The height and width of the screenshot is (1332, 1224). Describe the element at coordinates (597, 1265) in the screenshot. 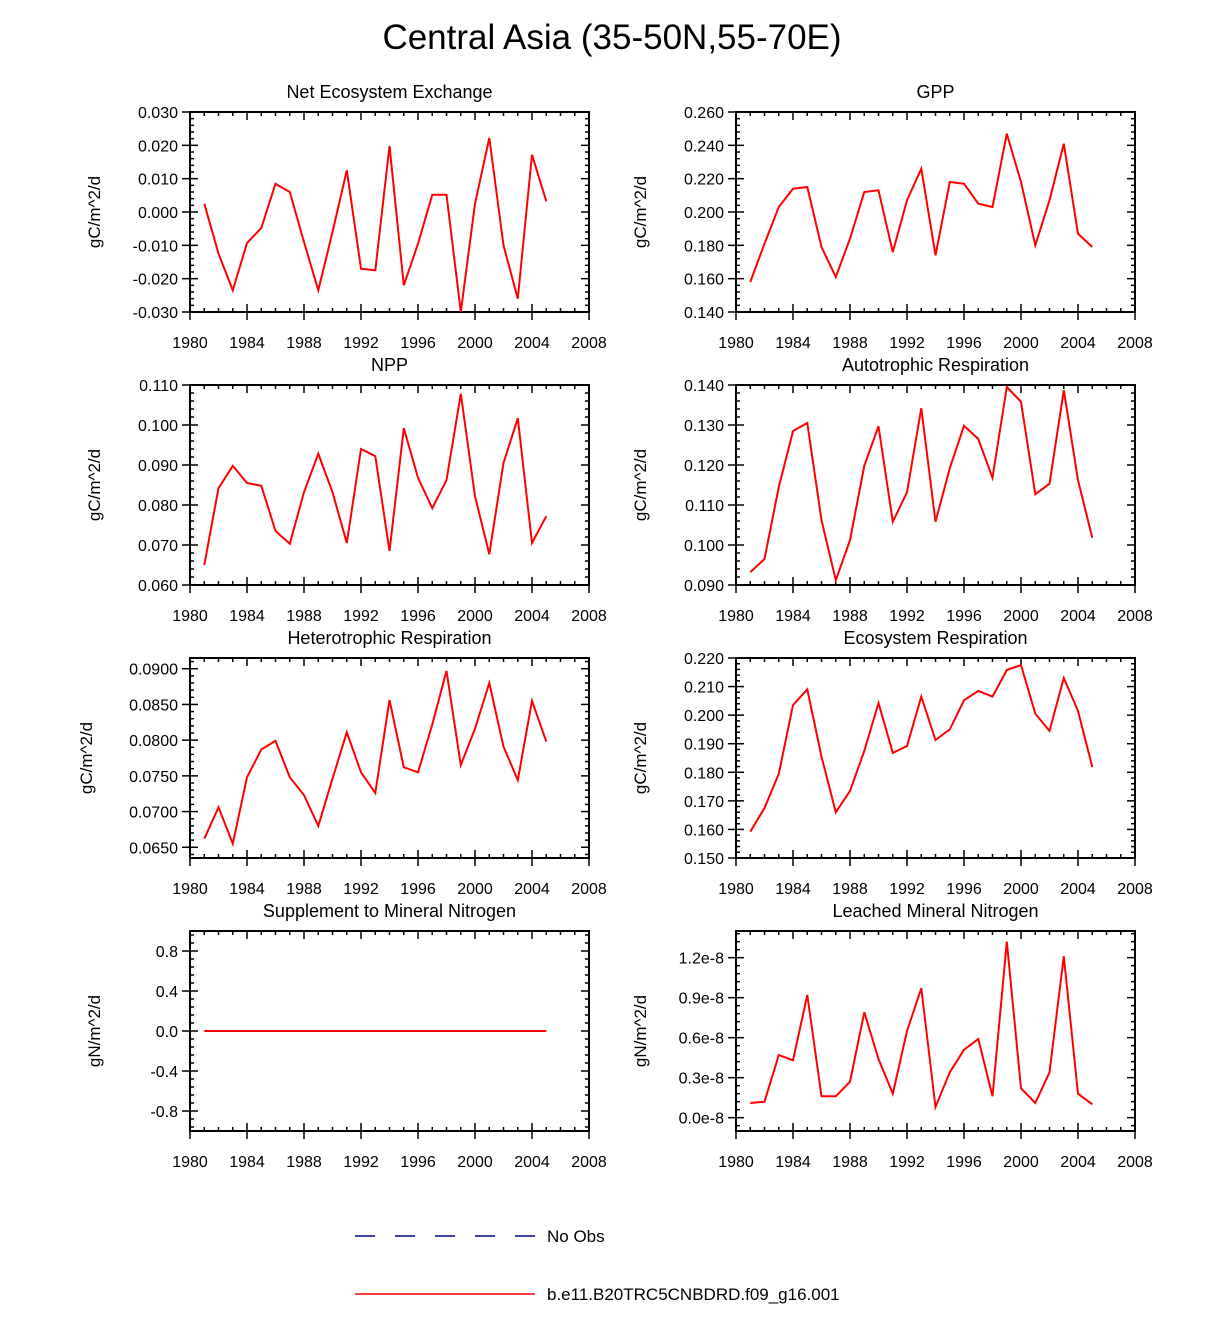

I see `legend: No Obs b.e11.B20TRC5CNBDRD.f09_g16.001` at that location.